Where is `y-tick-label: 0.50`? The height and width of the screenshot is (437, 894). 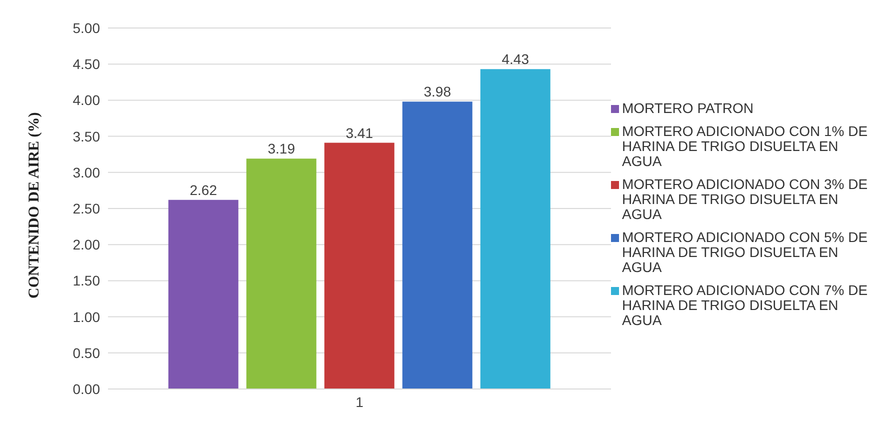
y-tick-label: 0.50 is located at coordinates (86, 352).